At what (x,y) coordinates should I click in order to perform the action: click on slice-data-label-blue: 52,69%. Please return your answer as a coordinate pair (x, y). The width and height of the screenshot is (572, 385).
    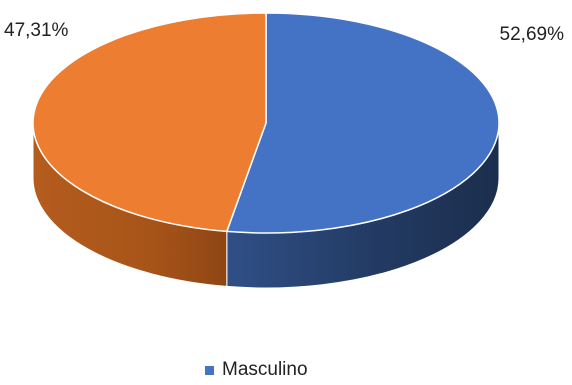
    Looking at the image, I should click on (531, 34).